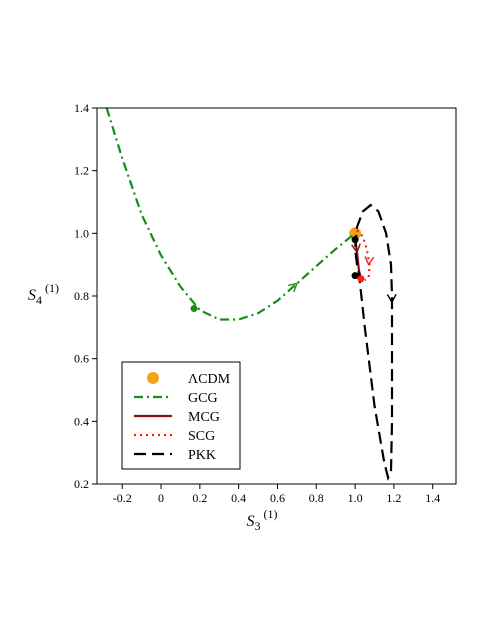 The width and height of the screenshot is (491, 635). Describe the element at coordinates (209, 379) in the screenshot. I see `legend-label-cdm: ΛCDM` at that location.